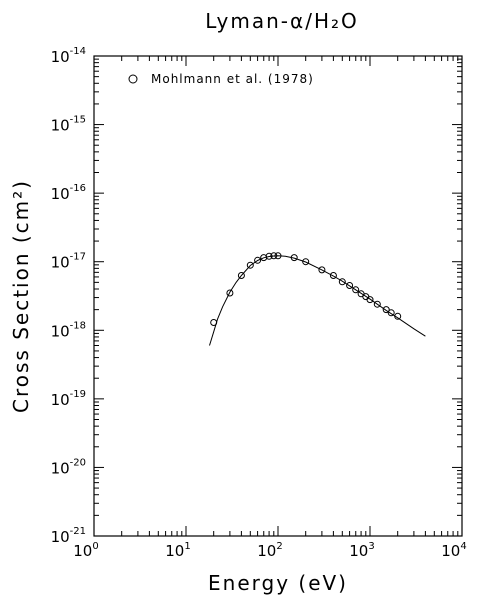 This screenshot has height=601, width=484. What do you see at coordinates (306, 289) in the screenshot?
I see `data-markers` at bounding box center [306, 289].